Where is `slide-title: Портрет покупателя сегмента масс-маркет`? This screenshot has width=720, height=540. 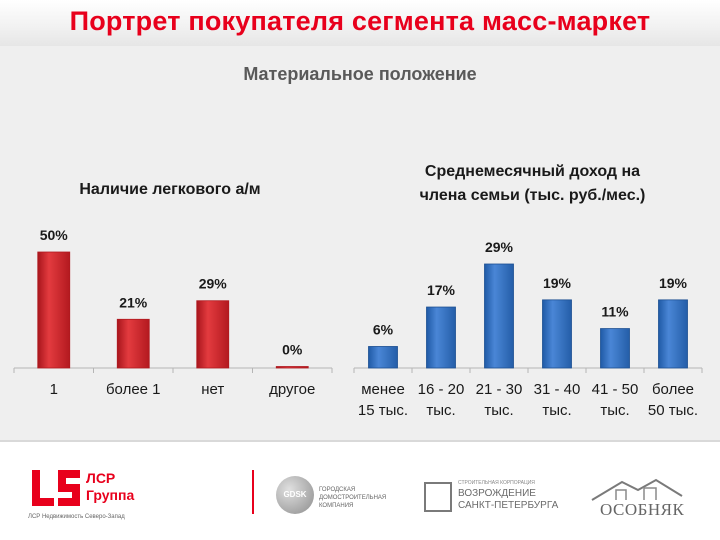
slide-title: Портрет покупателя сегмента масс-маркет is located at coordinates (360, 21).